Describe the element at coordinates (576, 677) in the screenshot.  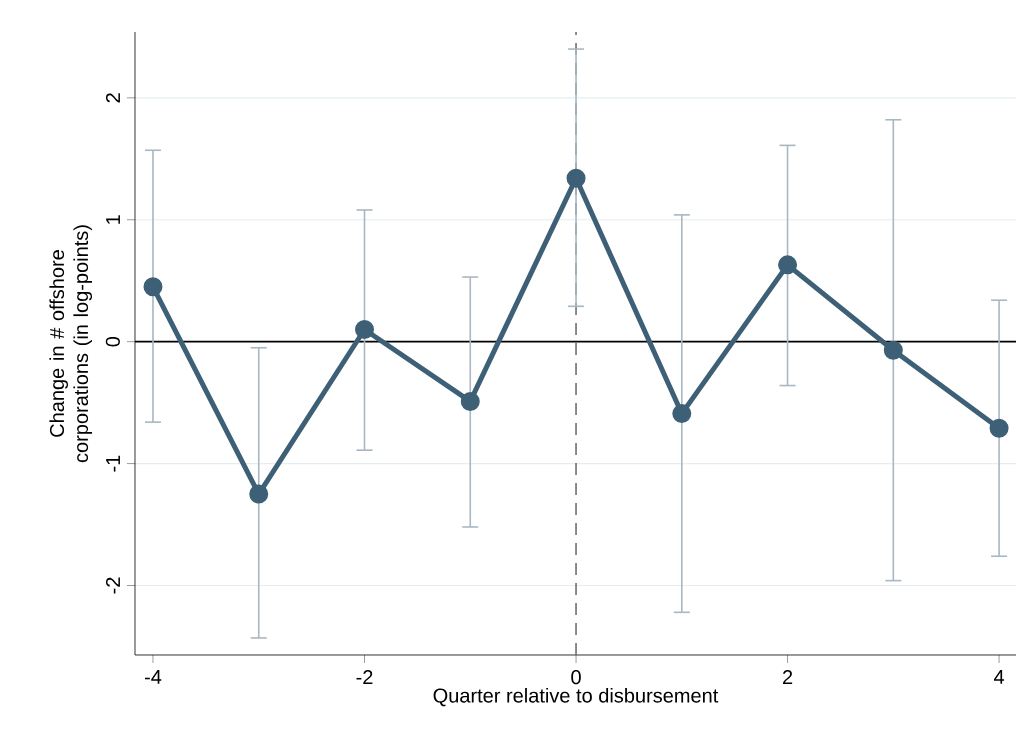
I see `x-tick-label: 0` at that location.